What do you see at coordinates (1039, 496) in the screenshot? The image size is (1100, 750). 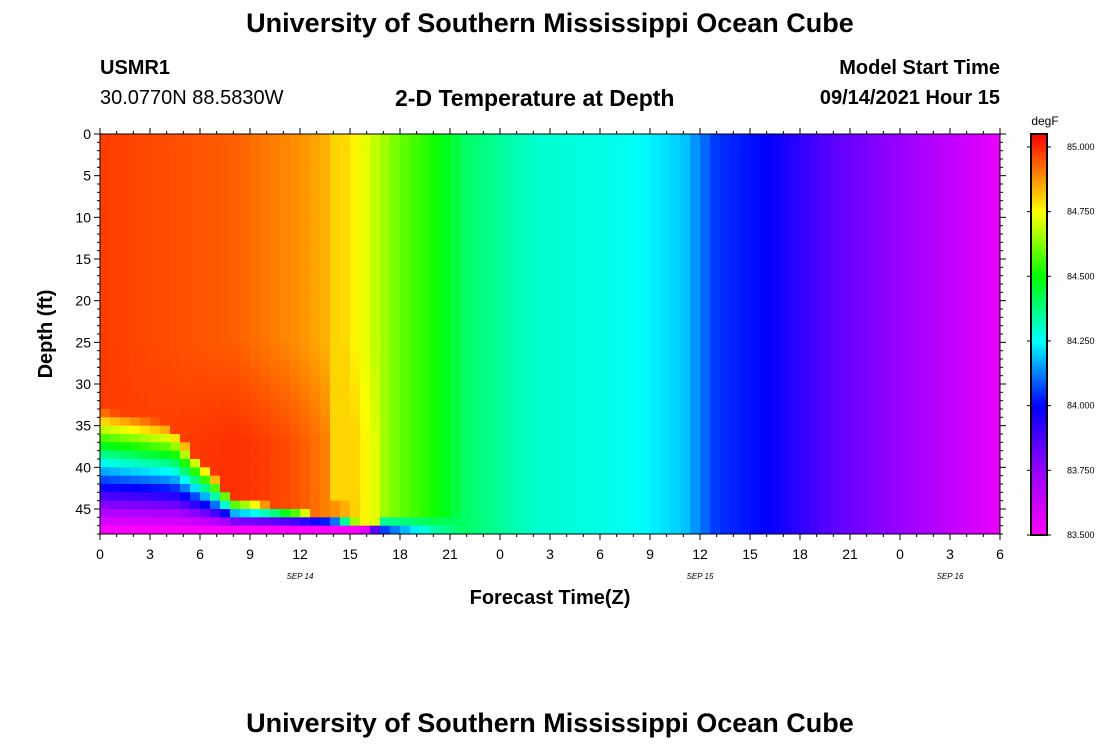 I see `colorbar-segment` at bounding box center [1039, 496].